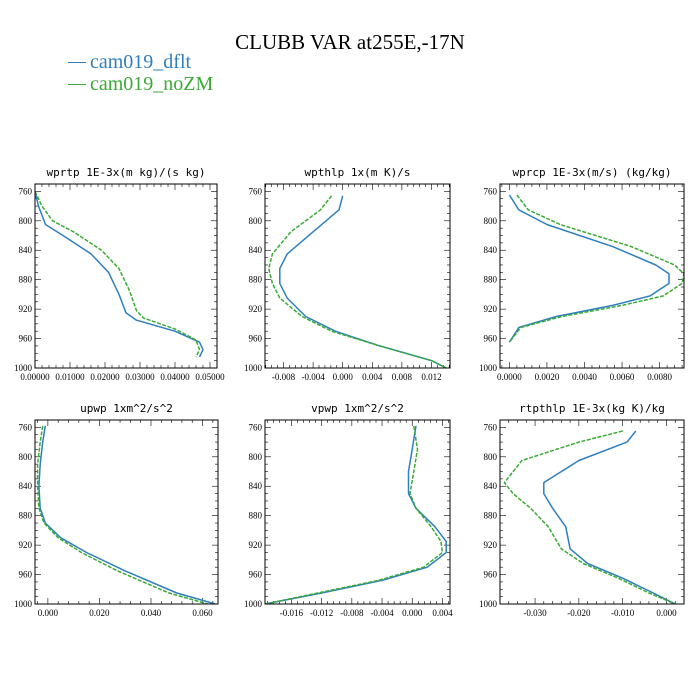 Image resolution: width=700 pixels, height=700 pixels. I want to click on x-tick-label: -0.010, so click(623, 613).